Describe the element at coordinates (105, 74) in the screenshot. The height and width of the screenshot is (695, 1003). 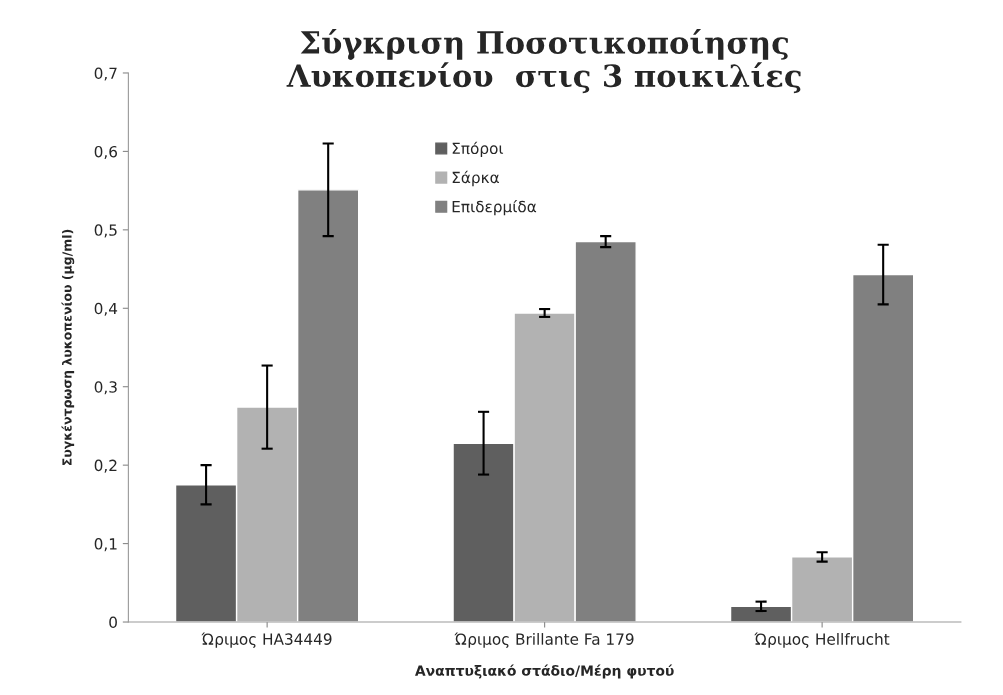
I see `y-tick-label: 0,7` at that location.